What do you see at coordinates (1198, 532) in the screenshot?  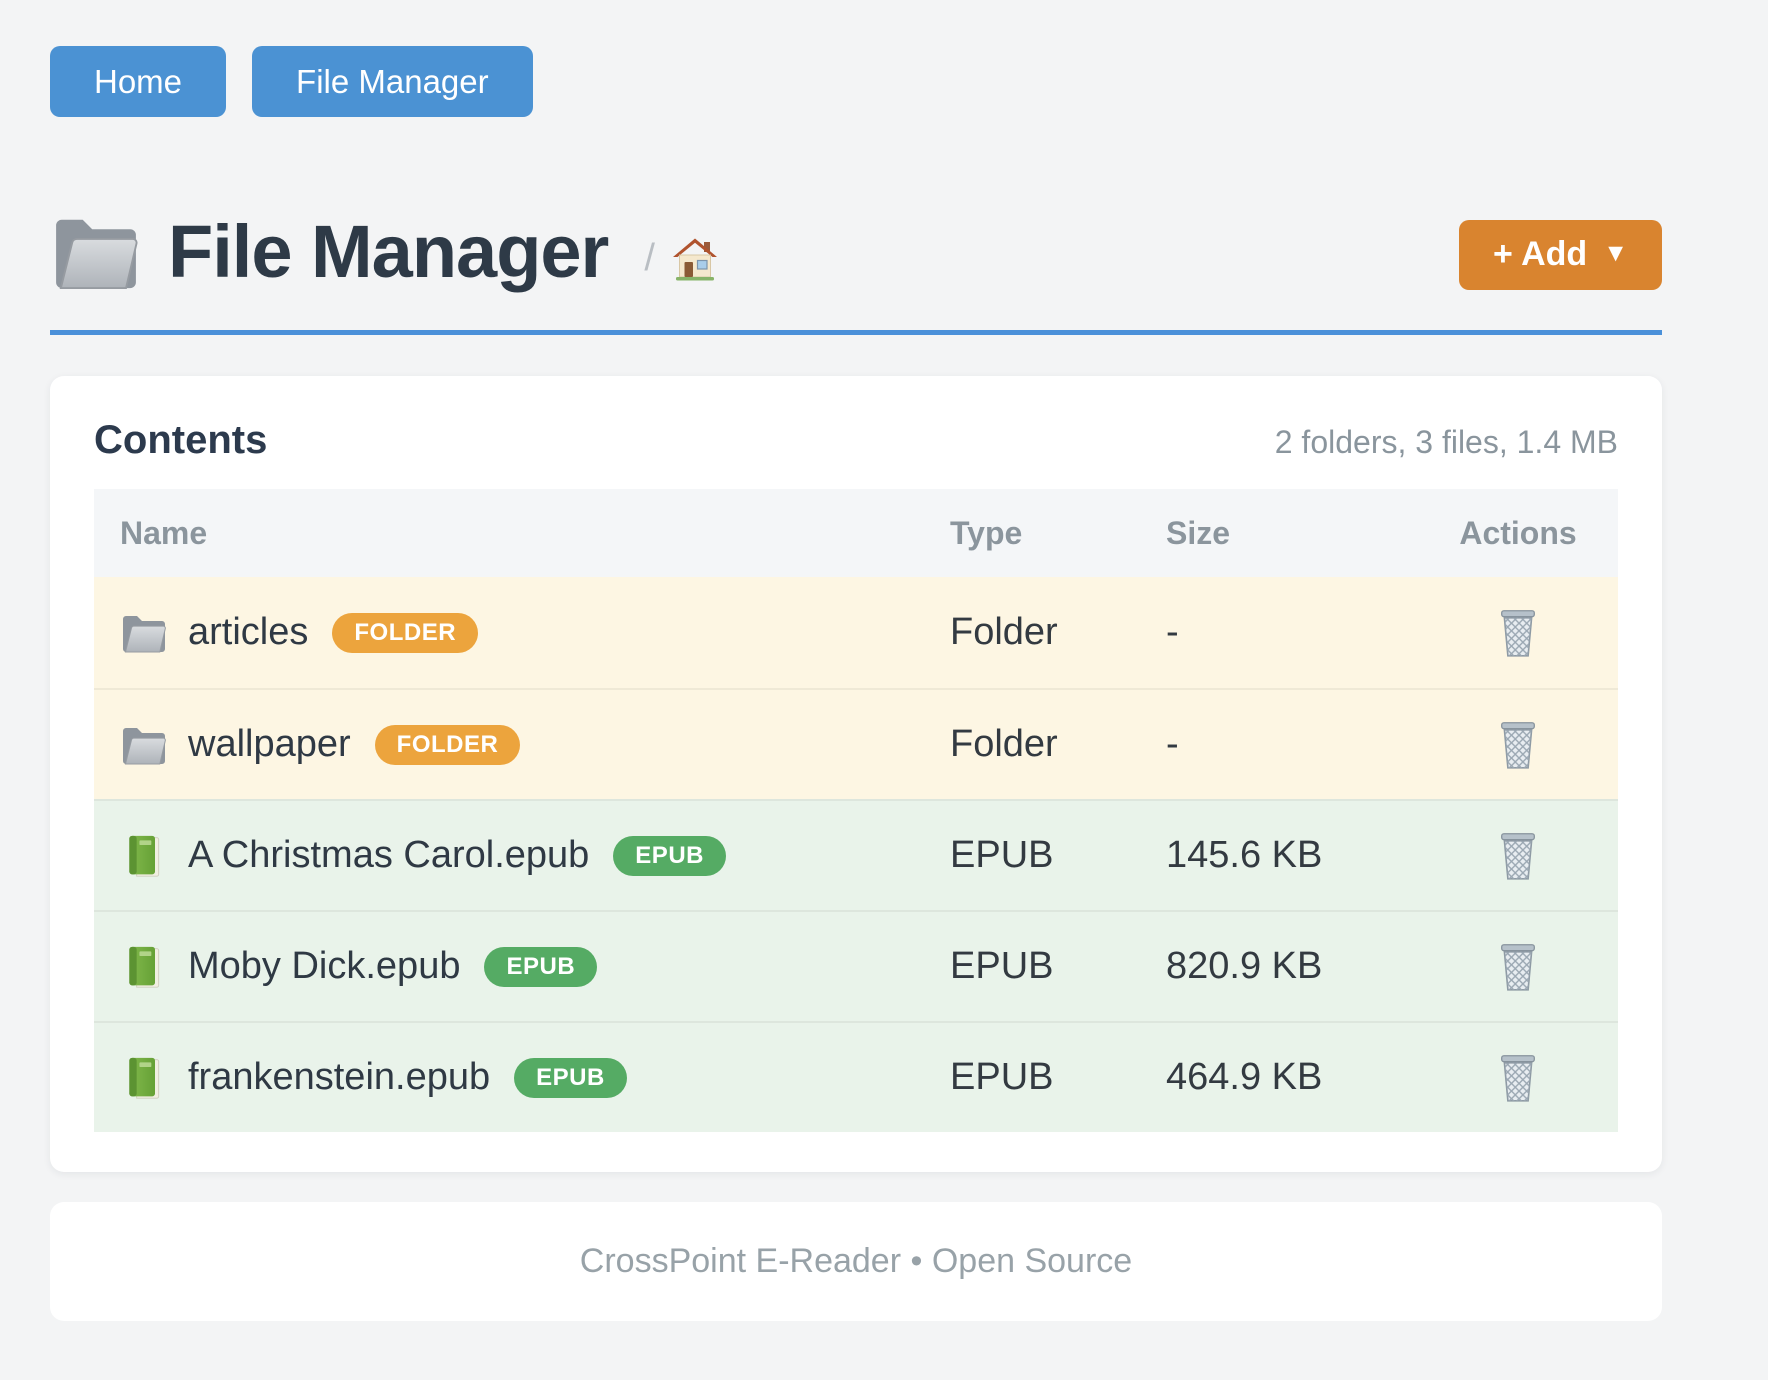 I see `header-size: Size` at bounding box center [1198, 532].